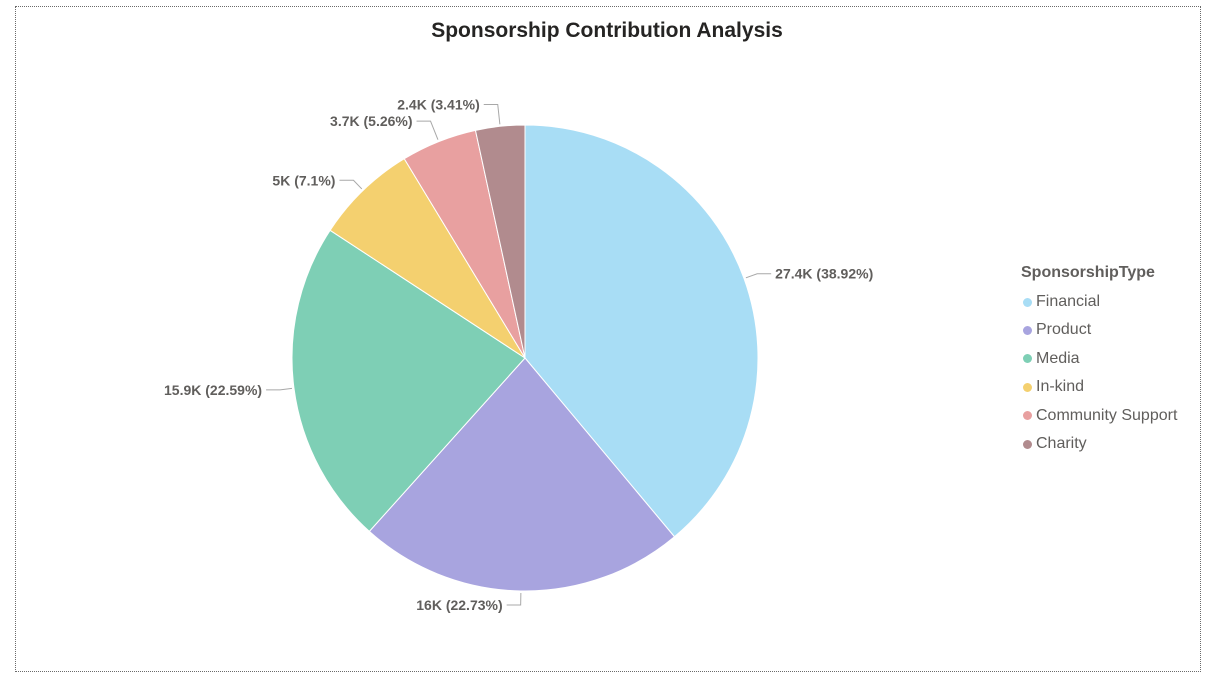  Describe the element at coordinates (1061, 443) in the screenshot. I see `legend-label: Charity` at that location.